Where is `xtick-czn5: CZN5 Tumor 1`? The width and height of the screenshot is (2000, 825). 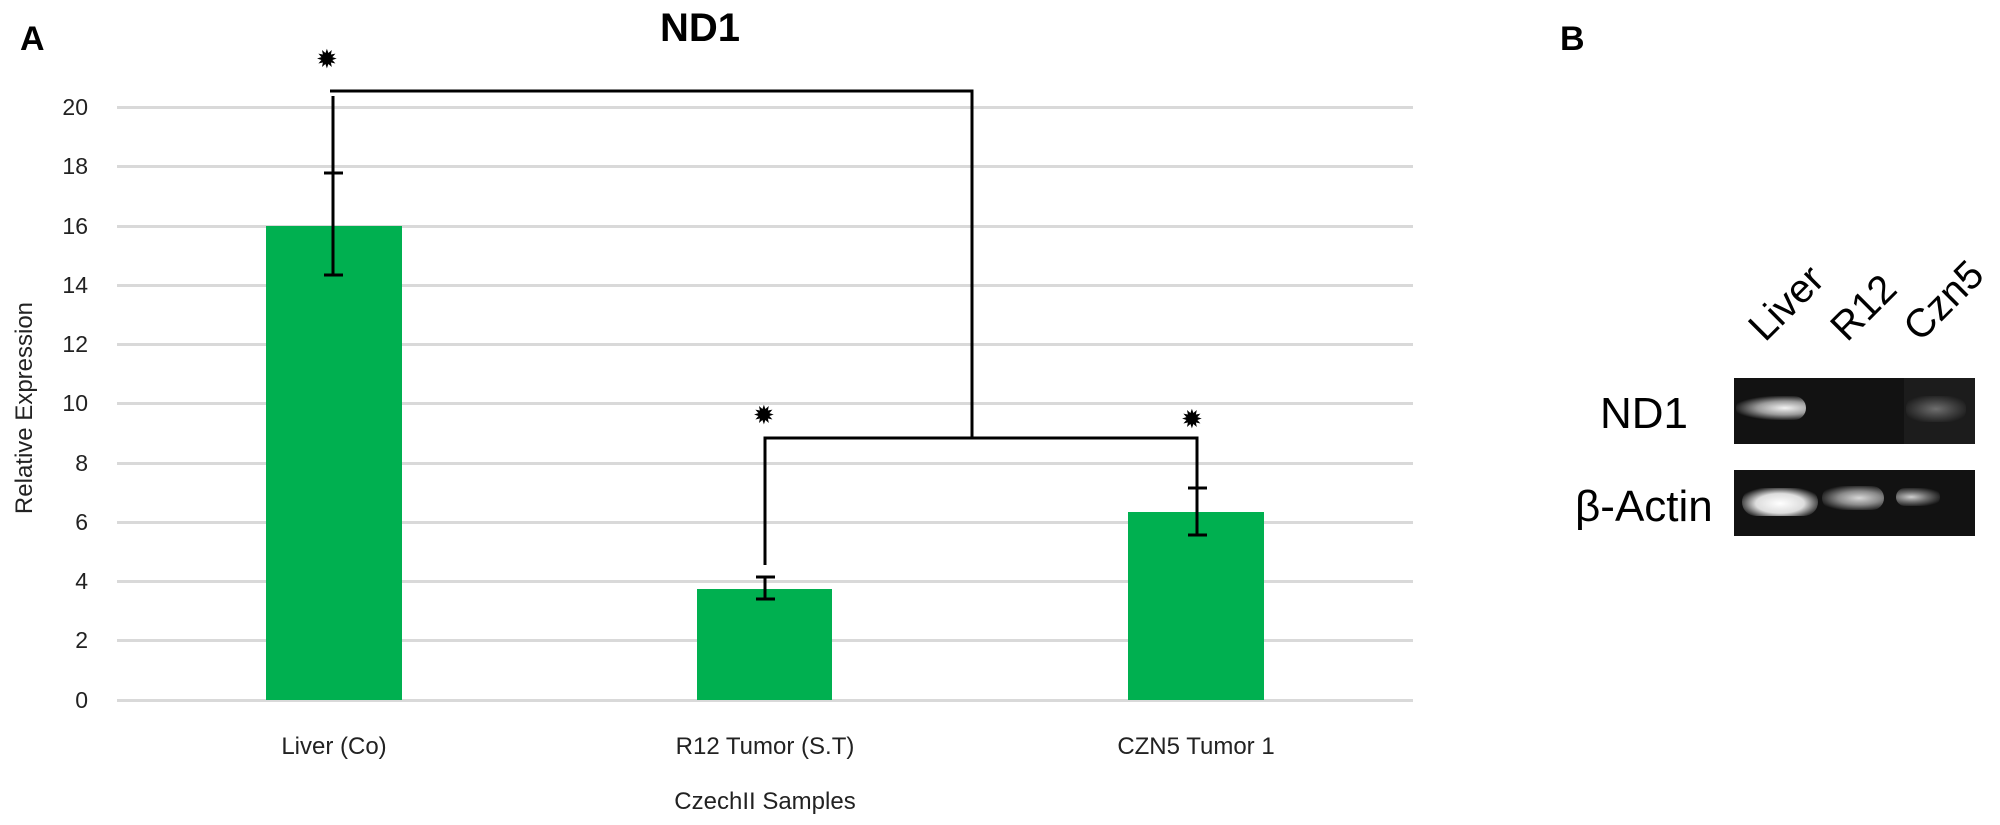 xtick-czn5: CZN5 Tumor 1 is located at coordinates (1196, 746).